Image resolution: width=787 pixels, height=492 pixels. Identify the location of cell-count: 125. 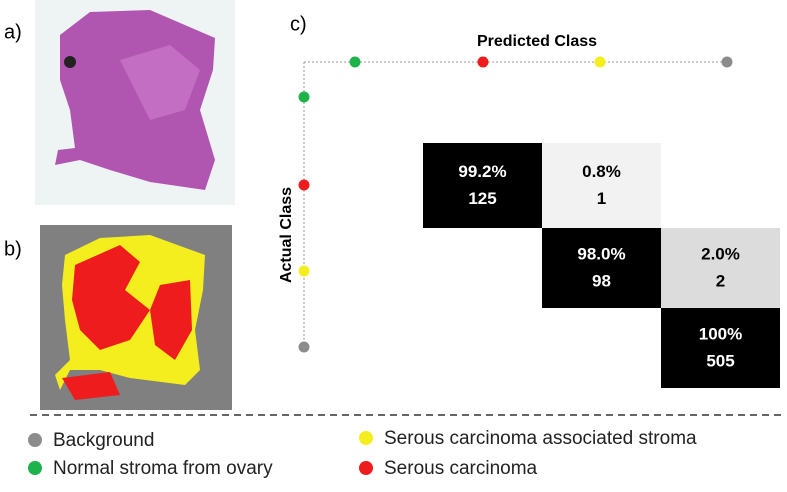
(482, 198).